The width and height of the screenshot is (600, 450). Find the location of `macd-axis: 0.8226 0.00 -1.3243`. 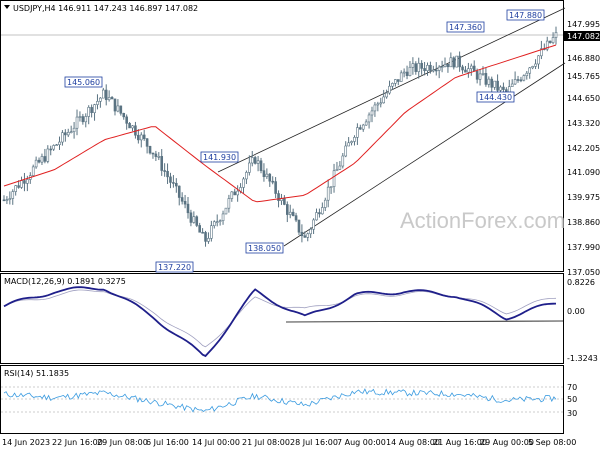

macd-axis: 0.8226 0.00 -1.3243 is located at coordinates (582, 320).